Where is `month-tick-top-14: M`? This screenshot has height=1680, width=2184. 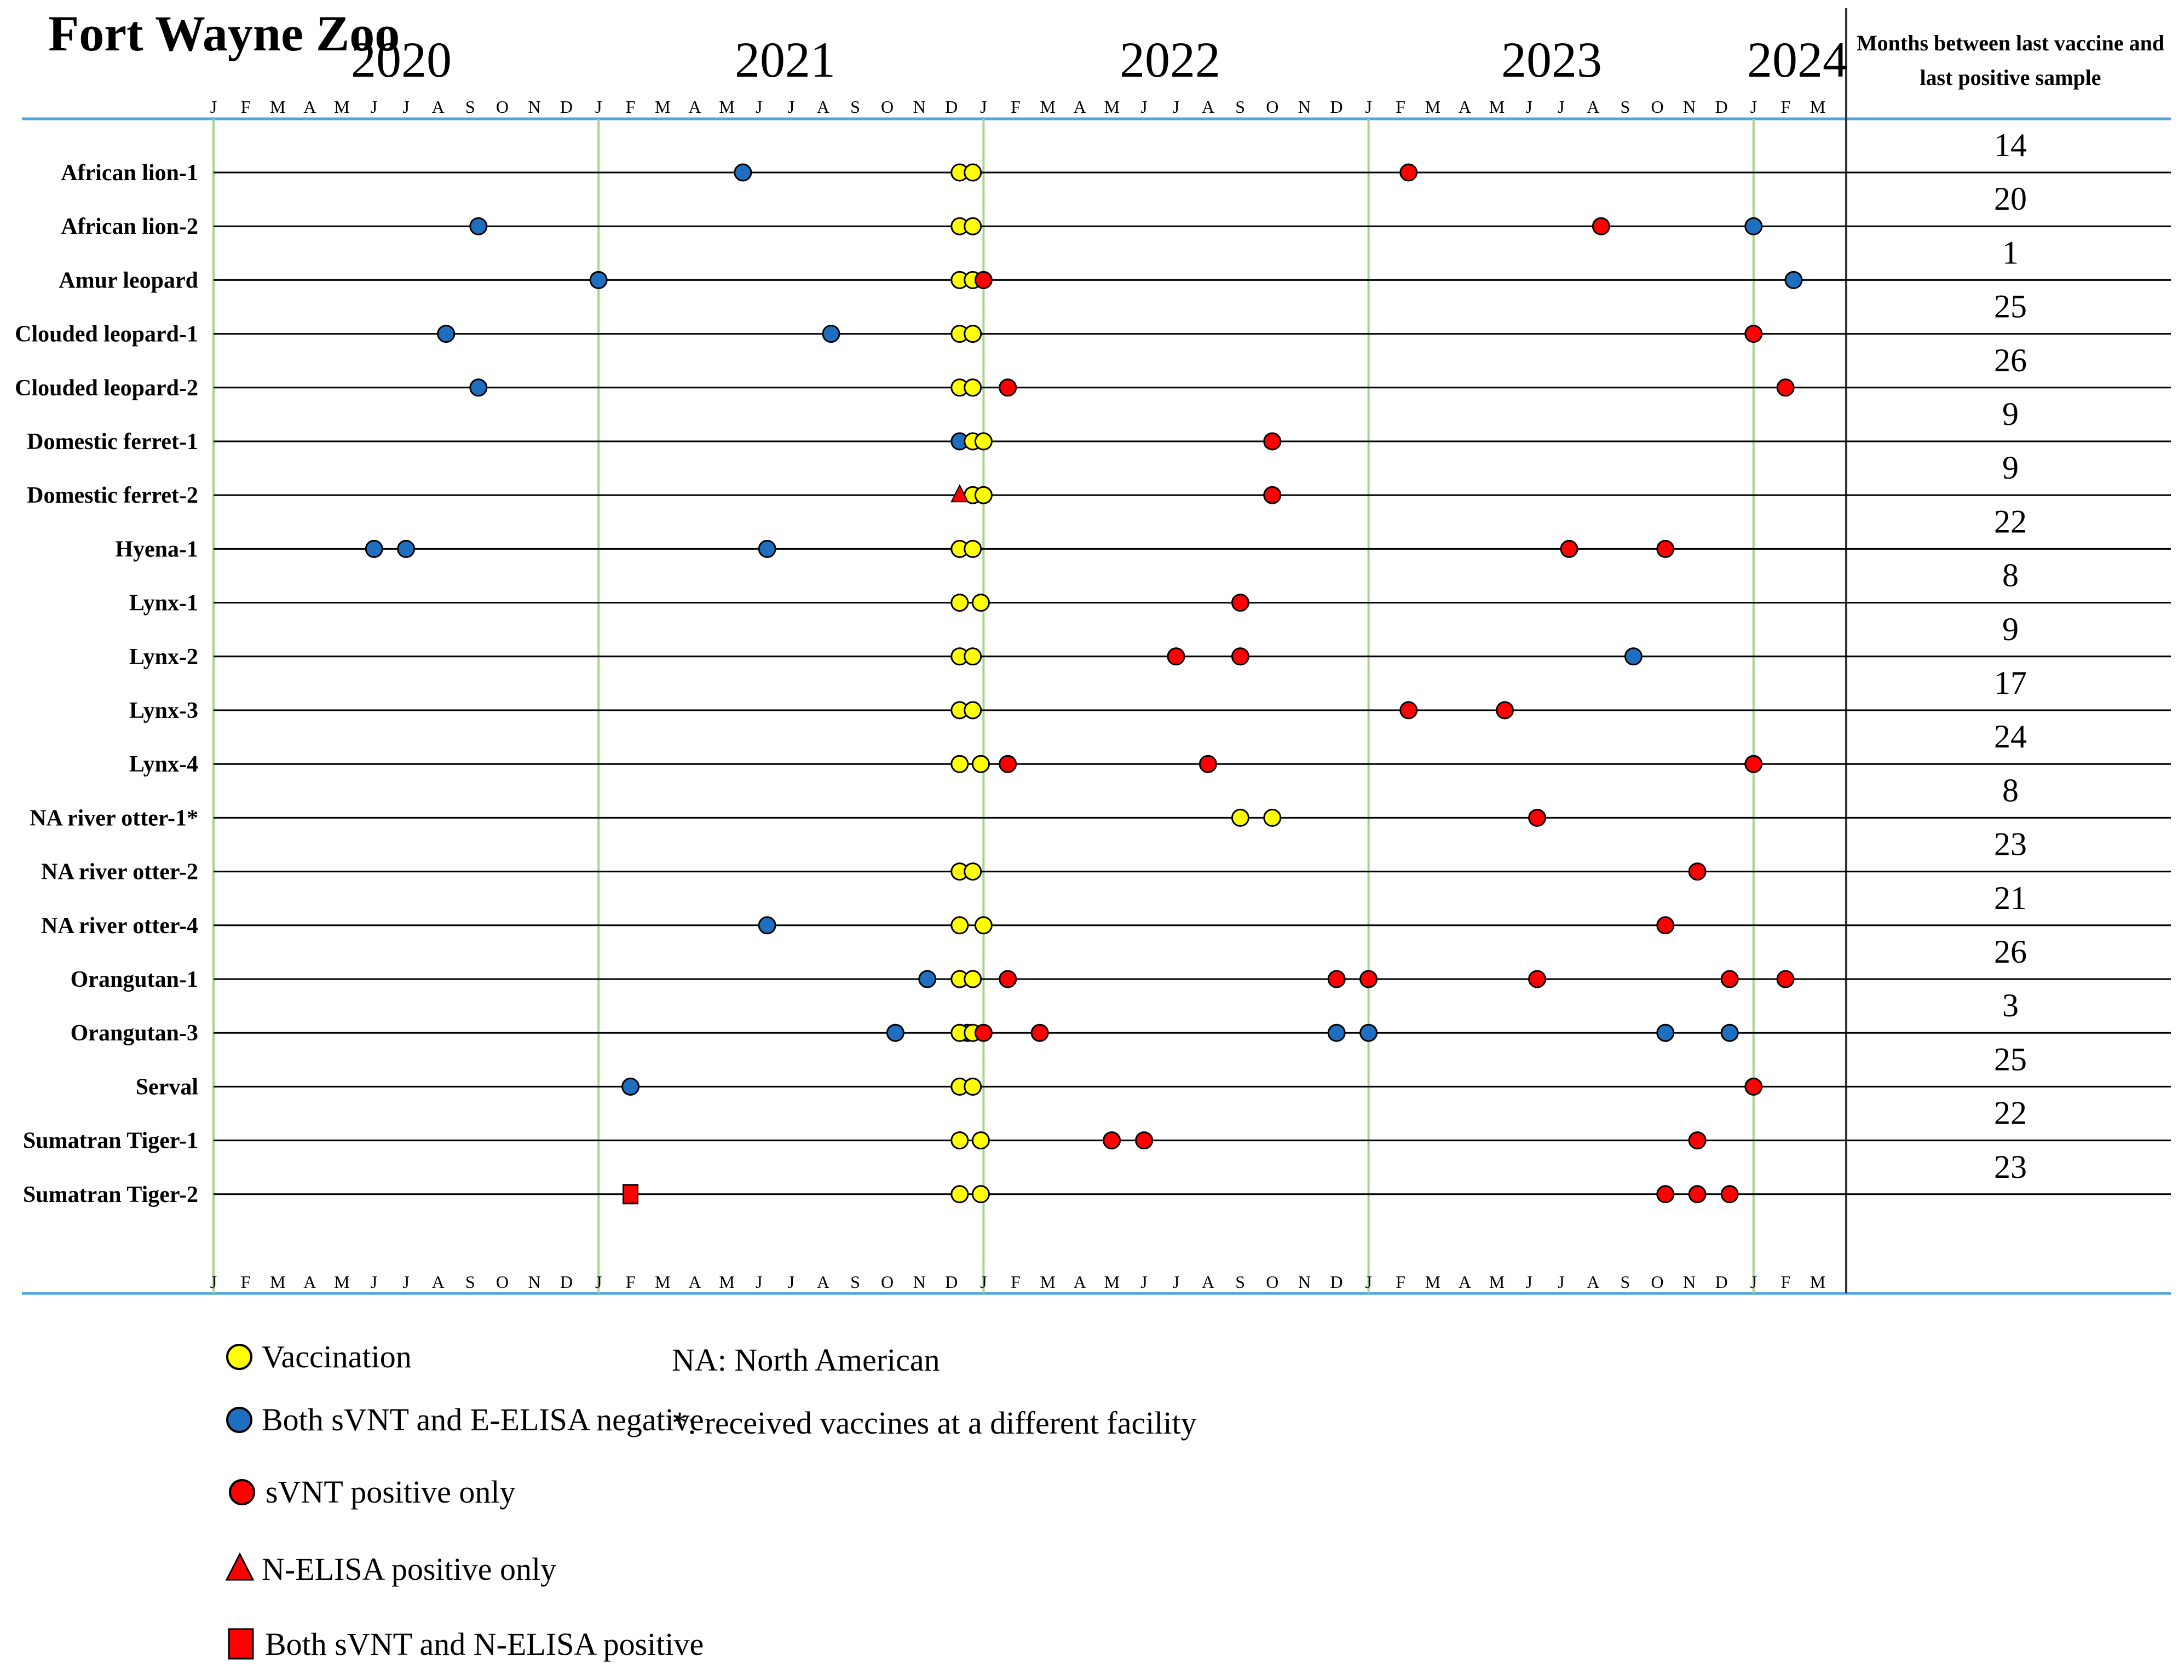 month-tick-top-14: M is located at coordinates (662, 107).